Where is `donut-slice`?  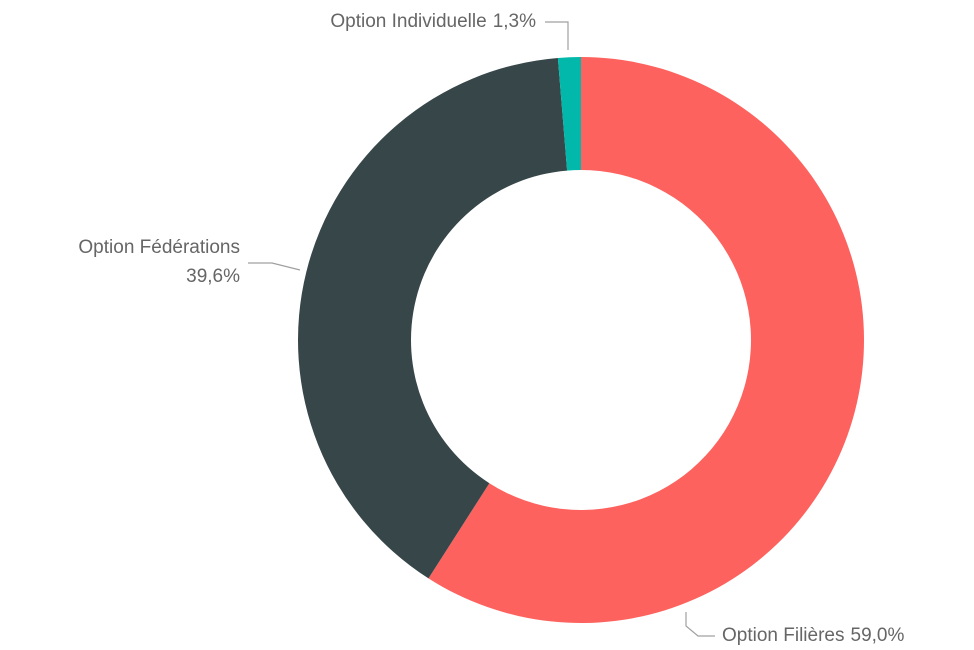
donut-slice is located at coordinates (569, 114).